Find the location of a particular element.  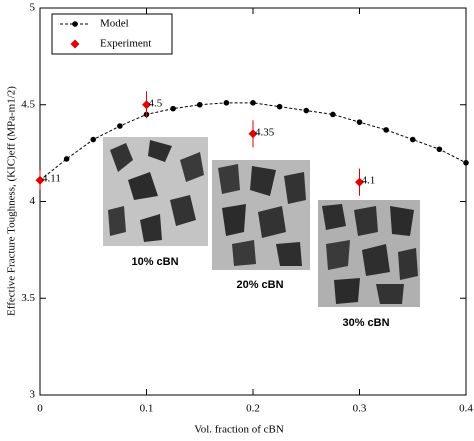

y-tick-label: 4 is located at coordinates (33, 201).